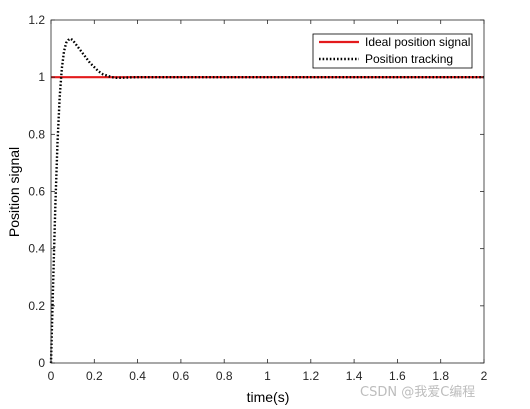 This screenshot has height=409, width=530. What do you see at coordinates (14, 192) in the screenshot?
I see `y-axis-label: Position signal` at bounding box center [14, 192].